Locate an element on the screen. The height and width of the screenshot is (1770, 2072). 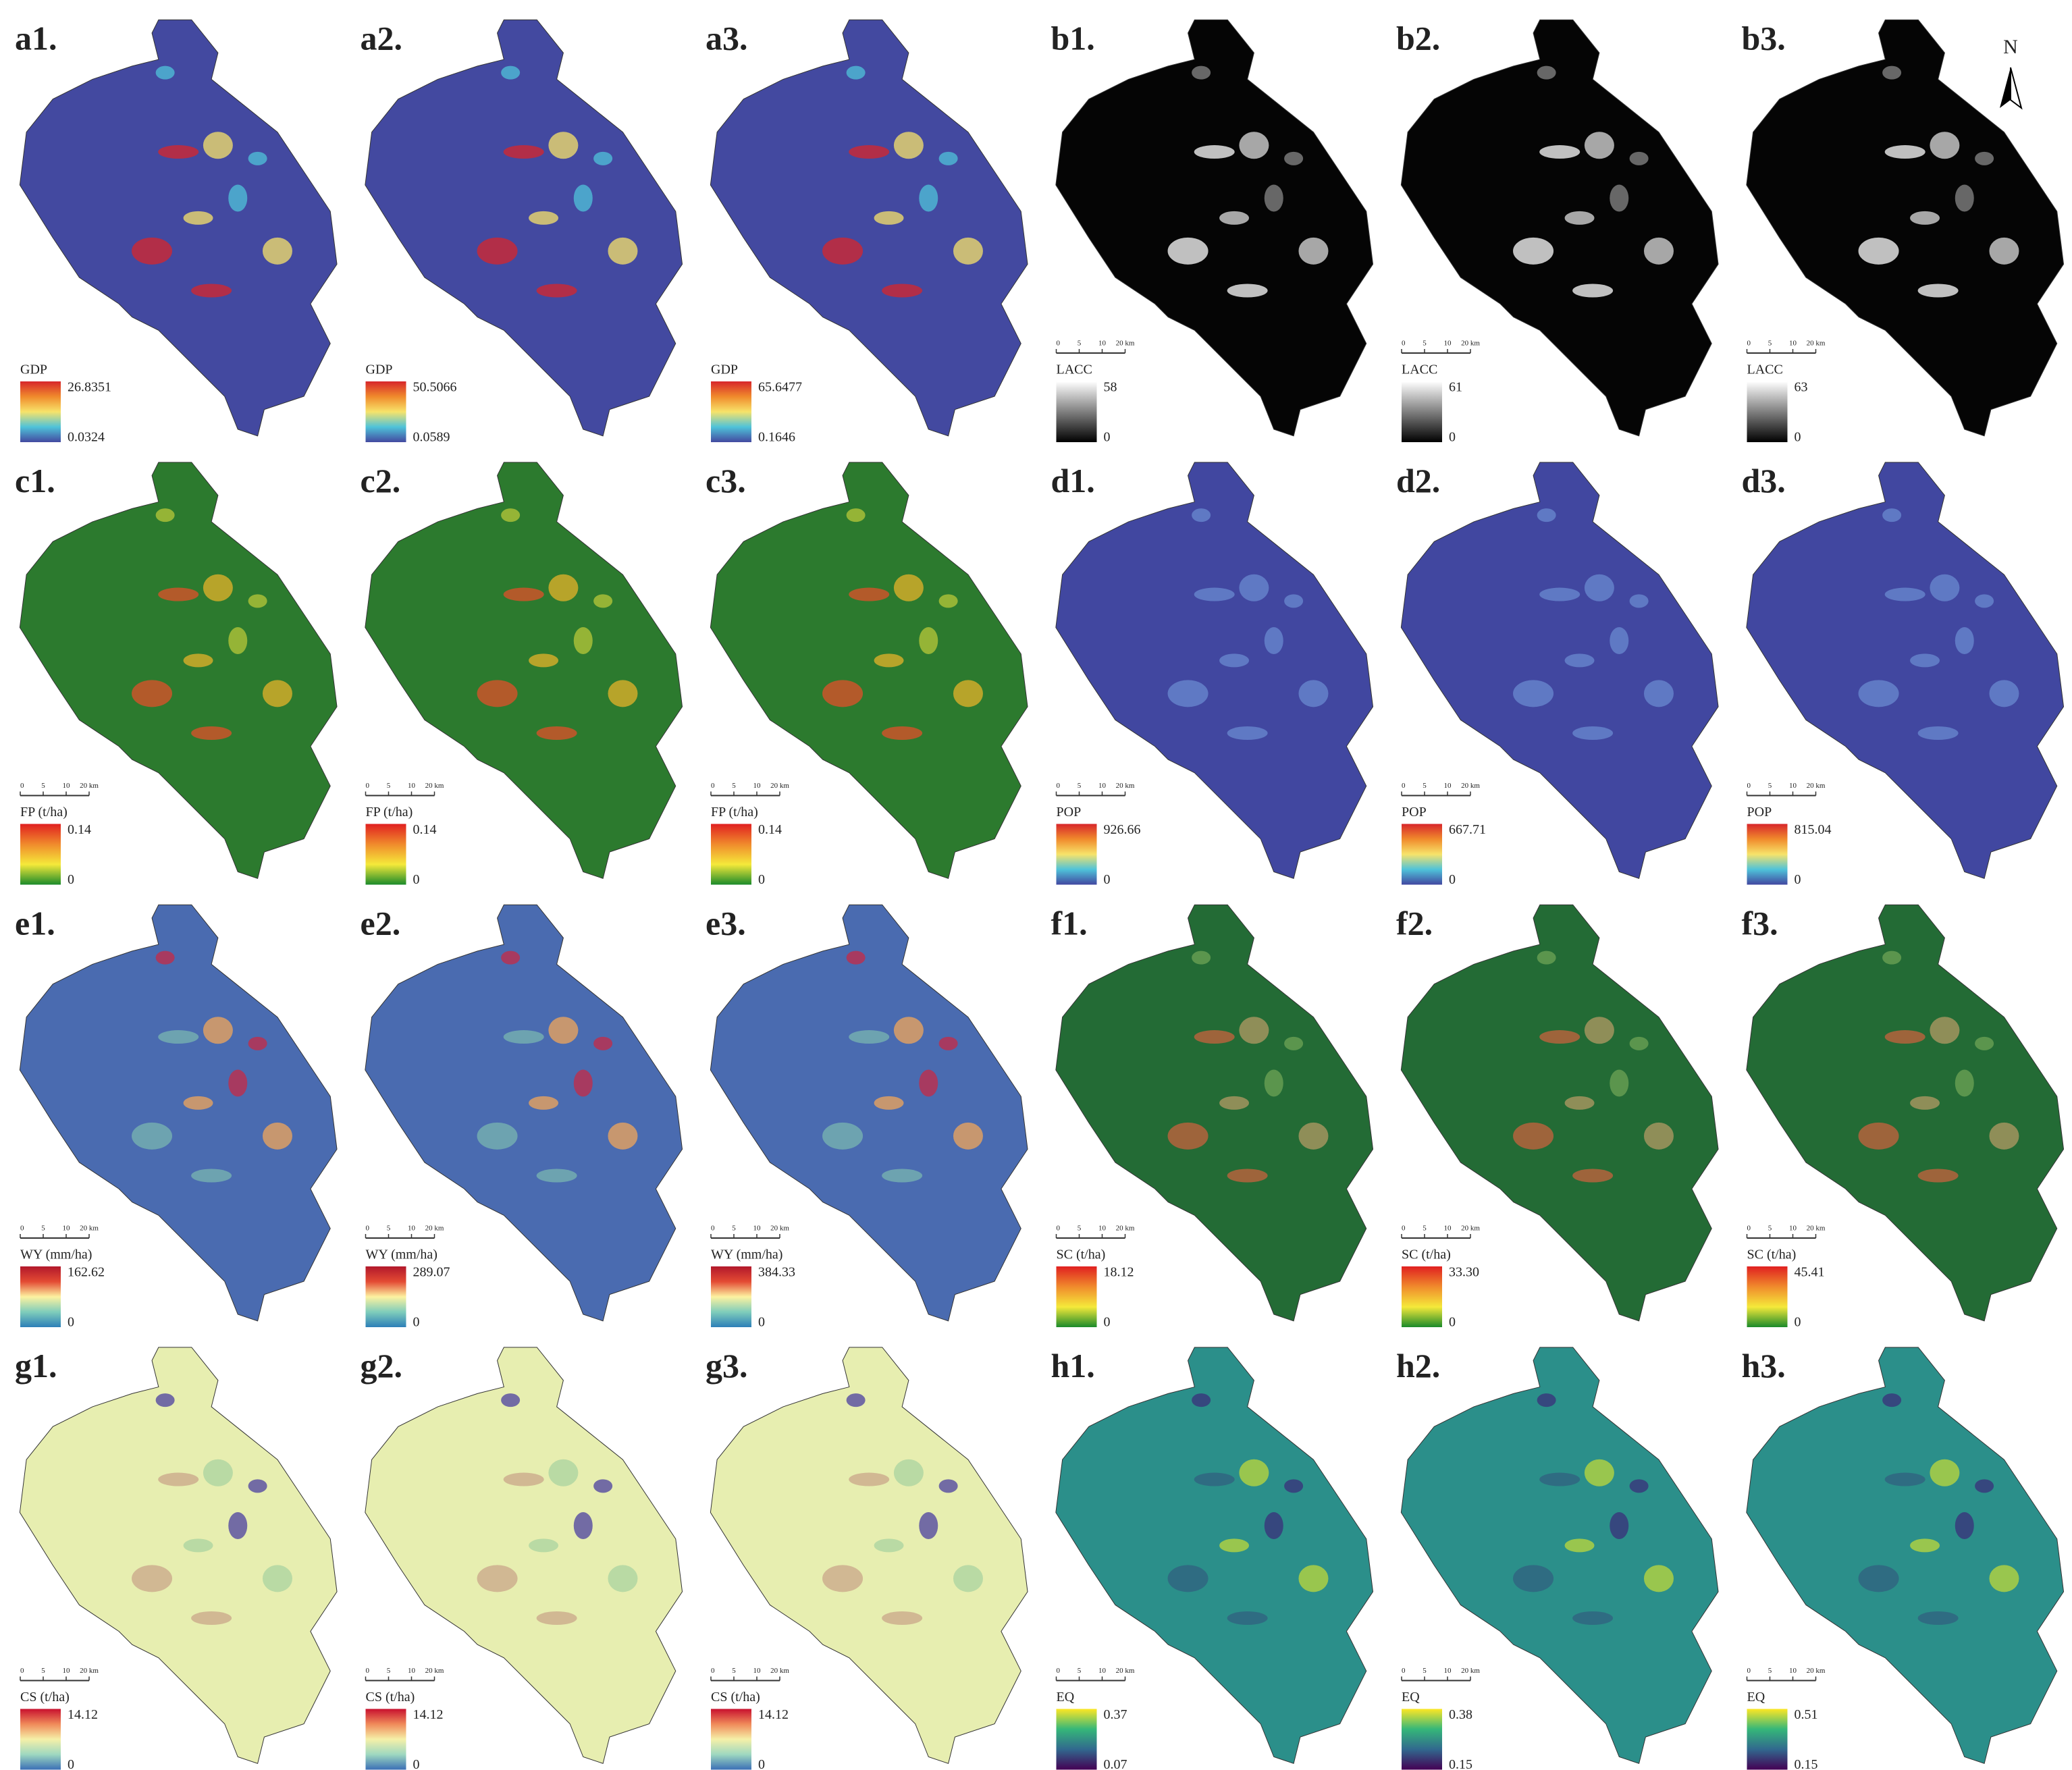
panel-label: d3. is located at coordinates (1764, 481).